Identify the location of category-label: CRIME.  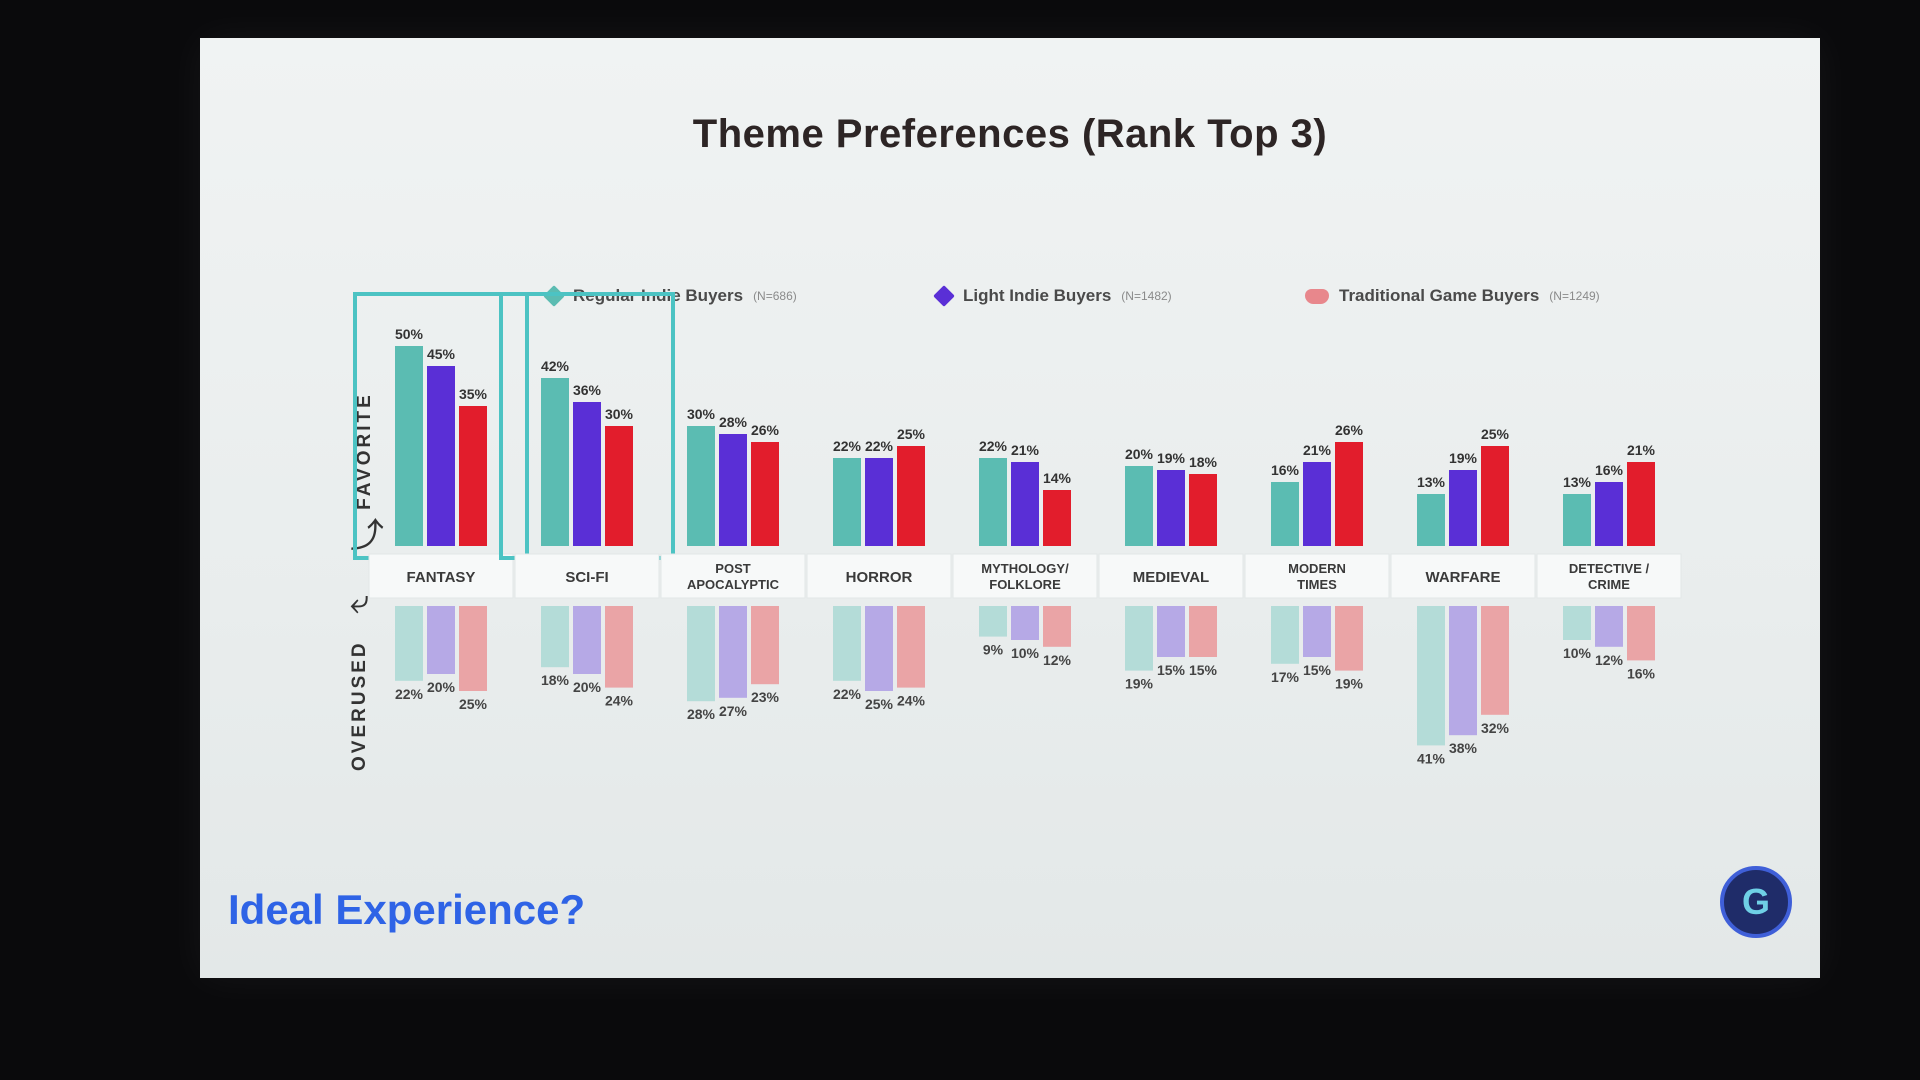
(1609, 584).